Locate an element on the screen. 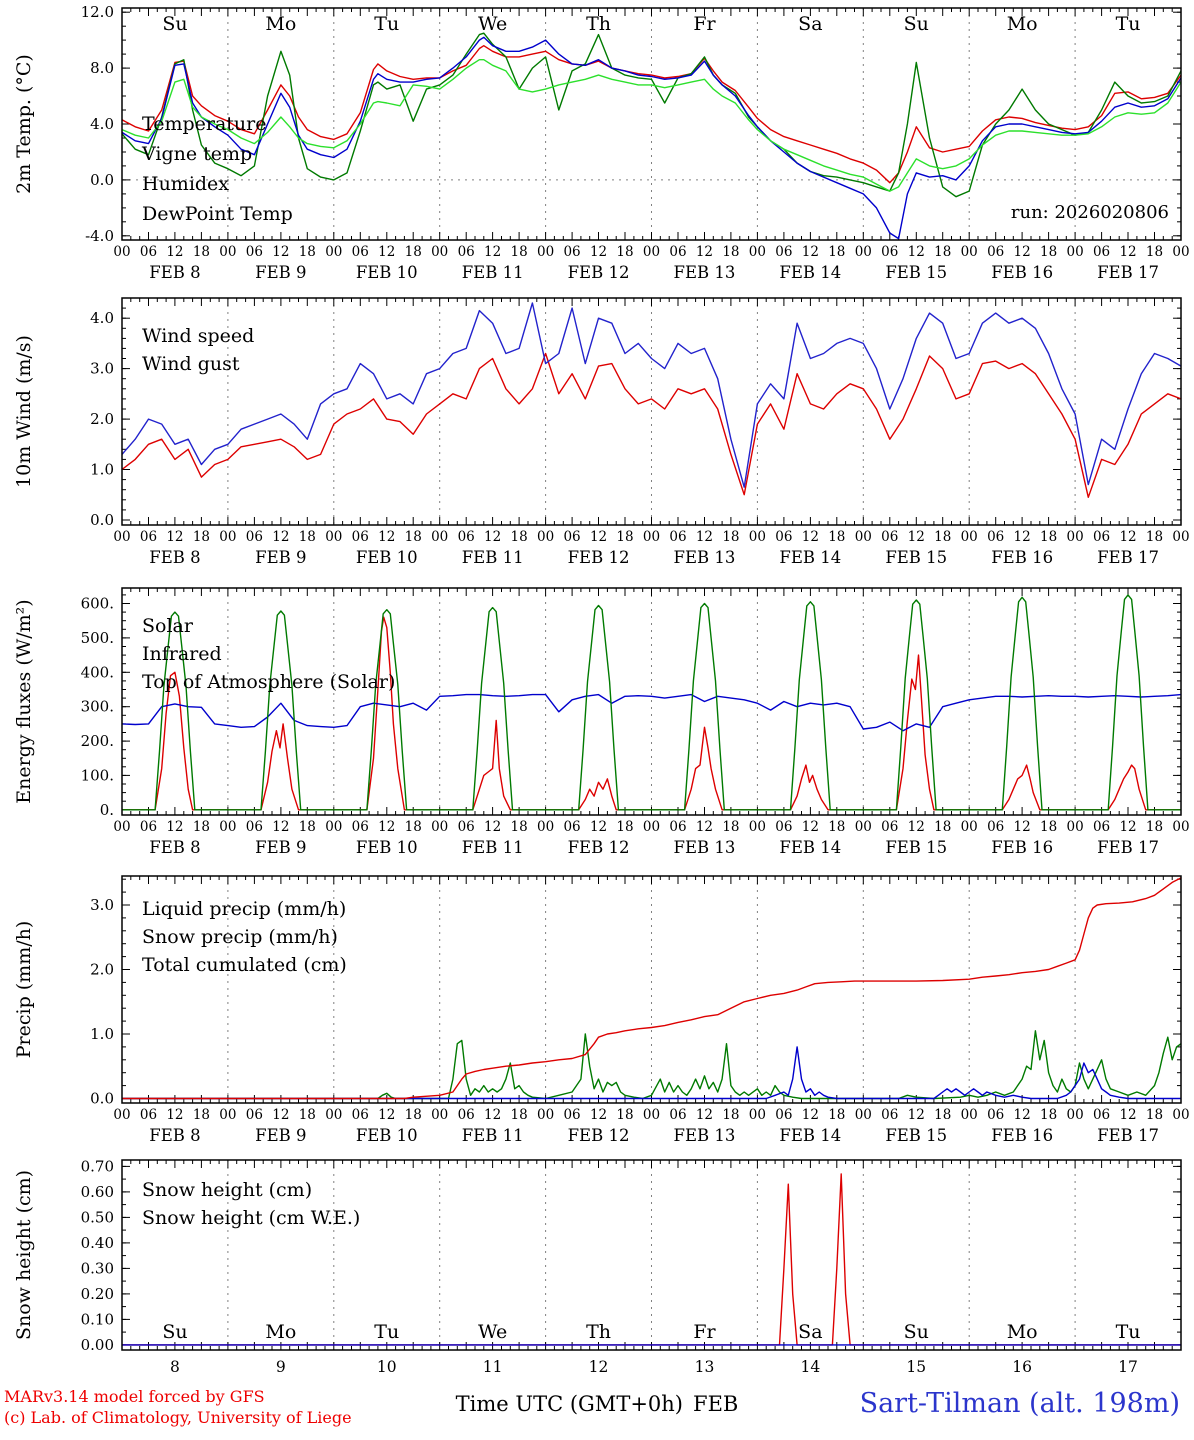 The width and height of the screenshot is (1194, 1440). y-axis-label: Energy fluxes (W/m²) is located at coordinates (24, 701).